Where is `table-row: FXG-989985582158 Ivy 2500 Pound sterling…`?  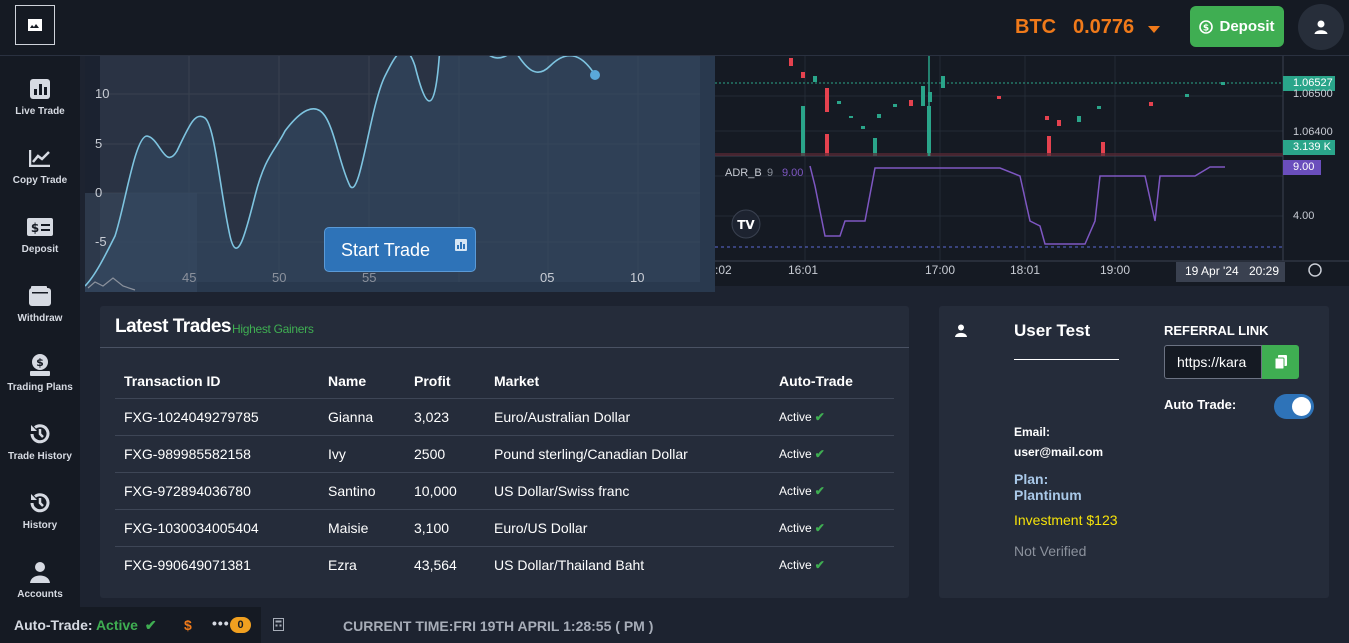
table-row: FXG-989985582158 Ivy 2500 Pound sterling… is located at coordinates (504, 453).